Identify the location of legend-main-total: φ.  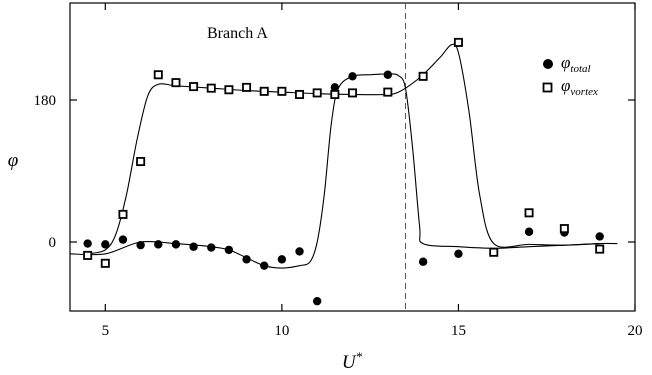
(565, 62).